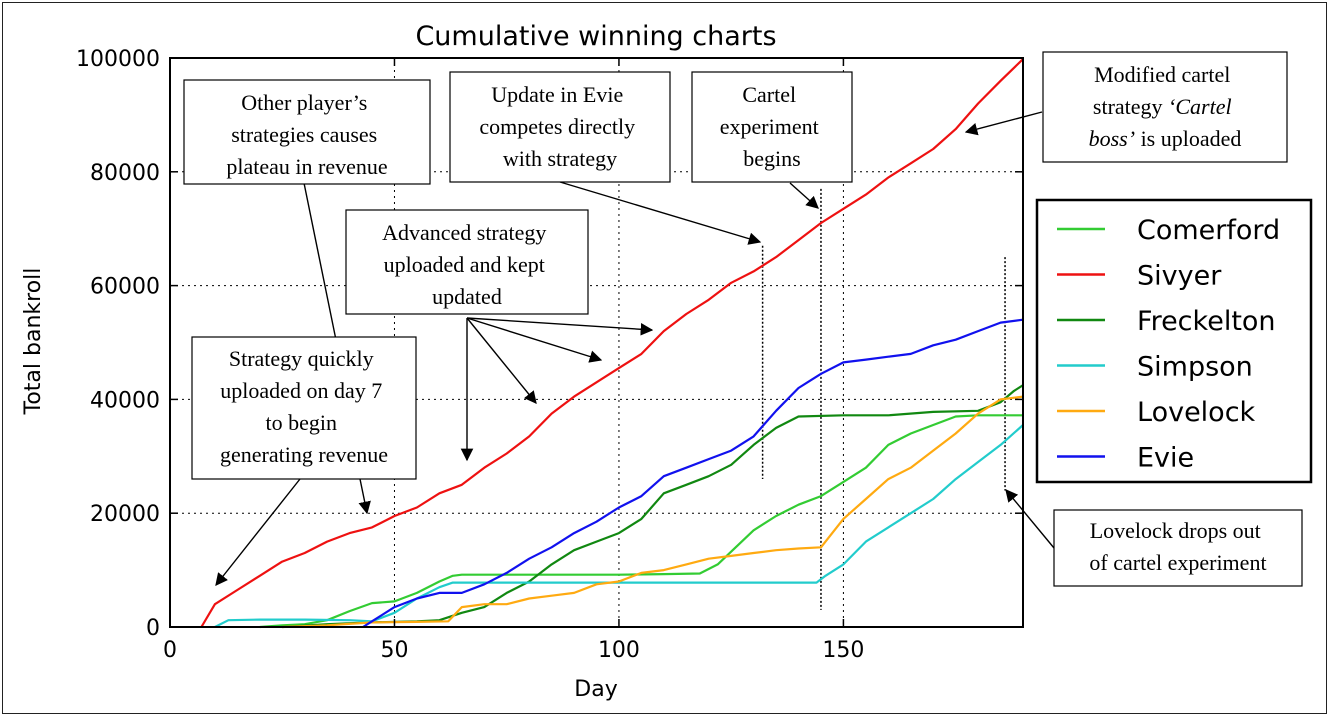 The height and width of the screenshot is (718, 1331). Describe the element at coordinates (125, 287) in the screenshot. I see `y-tick-label: 60000` at that location.